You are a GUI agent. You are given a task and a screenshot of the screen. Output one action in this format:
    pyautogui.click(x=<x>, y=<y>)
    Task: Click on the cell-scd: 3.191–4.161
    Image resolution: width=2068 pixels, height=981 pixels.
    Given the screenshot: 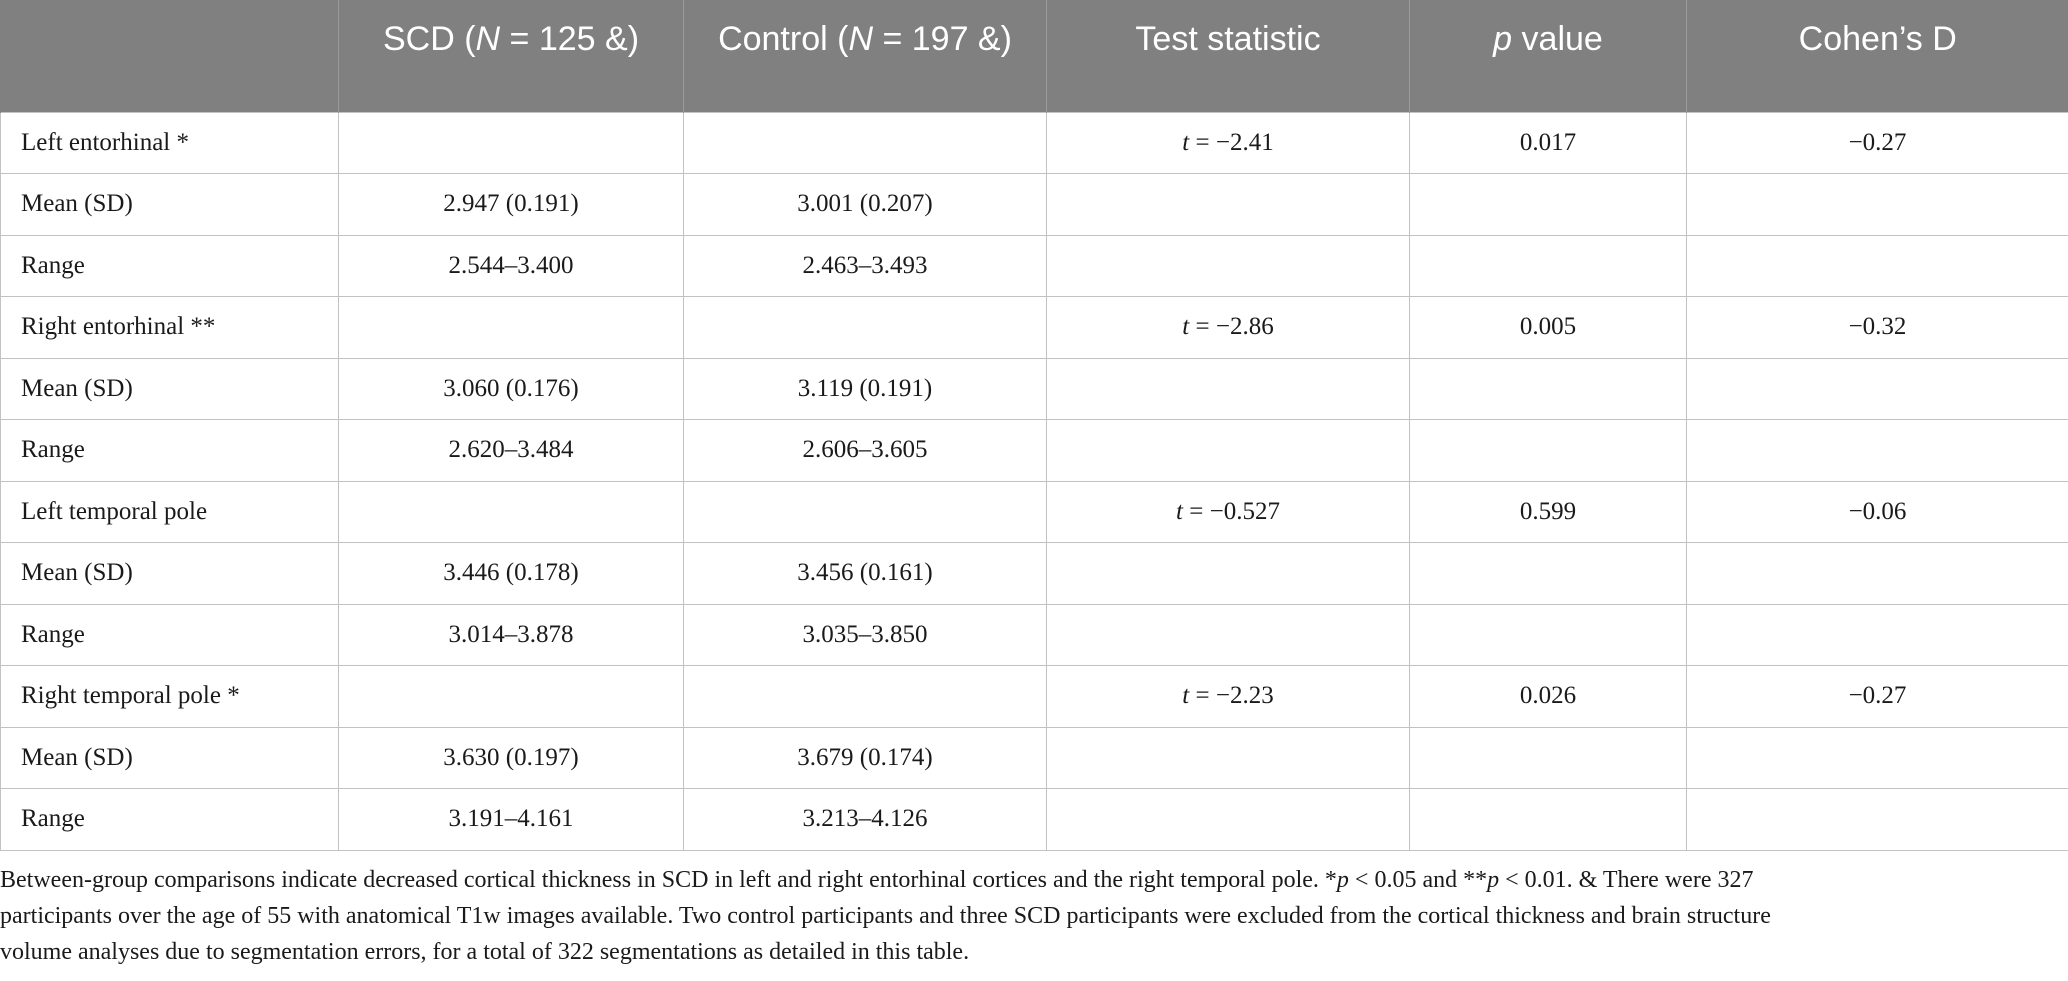 What is the action you would take?
    pyautogui.click(x=511, y=819)
    